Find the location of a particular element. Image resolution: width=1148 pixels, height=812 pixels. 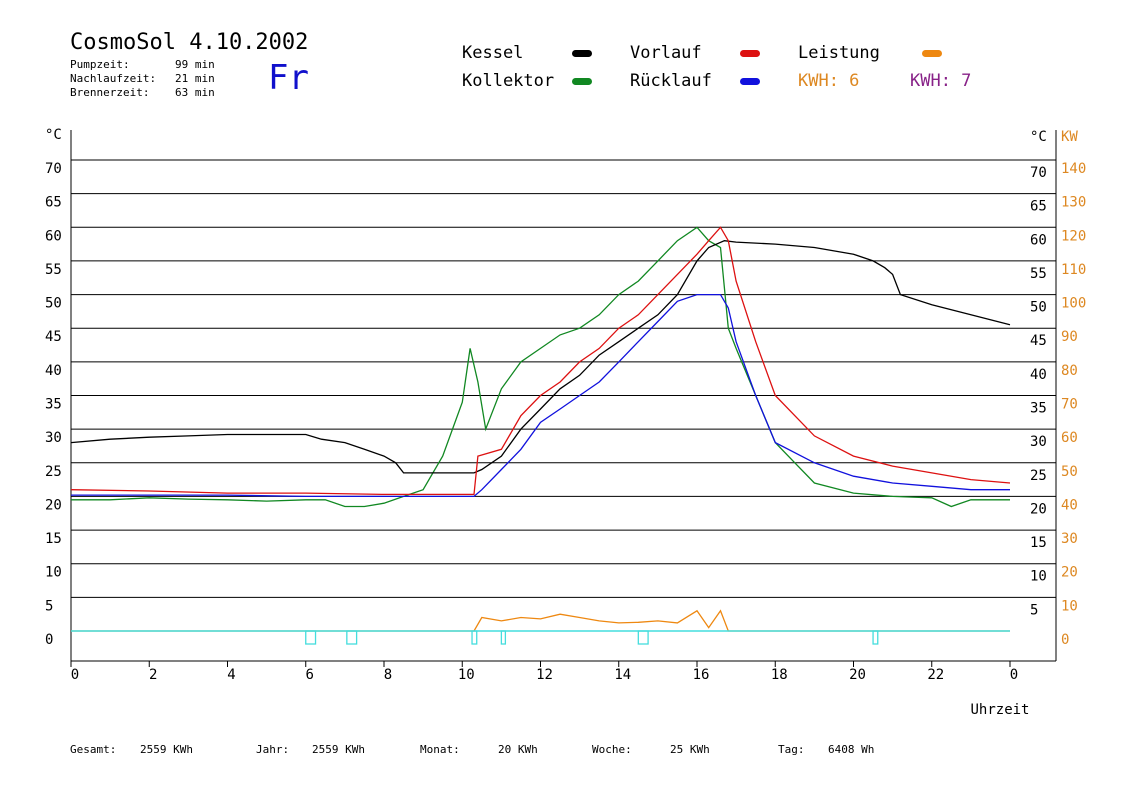

footer-week-value: 25 KWh is located at coordinates (690, 749).